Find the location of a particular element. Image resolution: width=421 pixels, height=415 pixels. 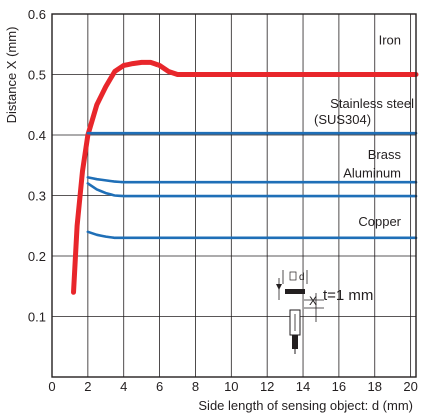

sensor-diagram: d X t=1 mm is located at coordinates (324, 312).